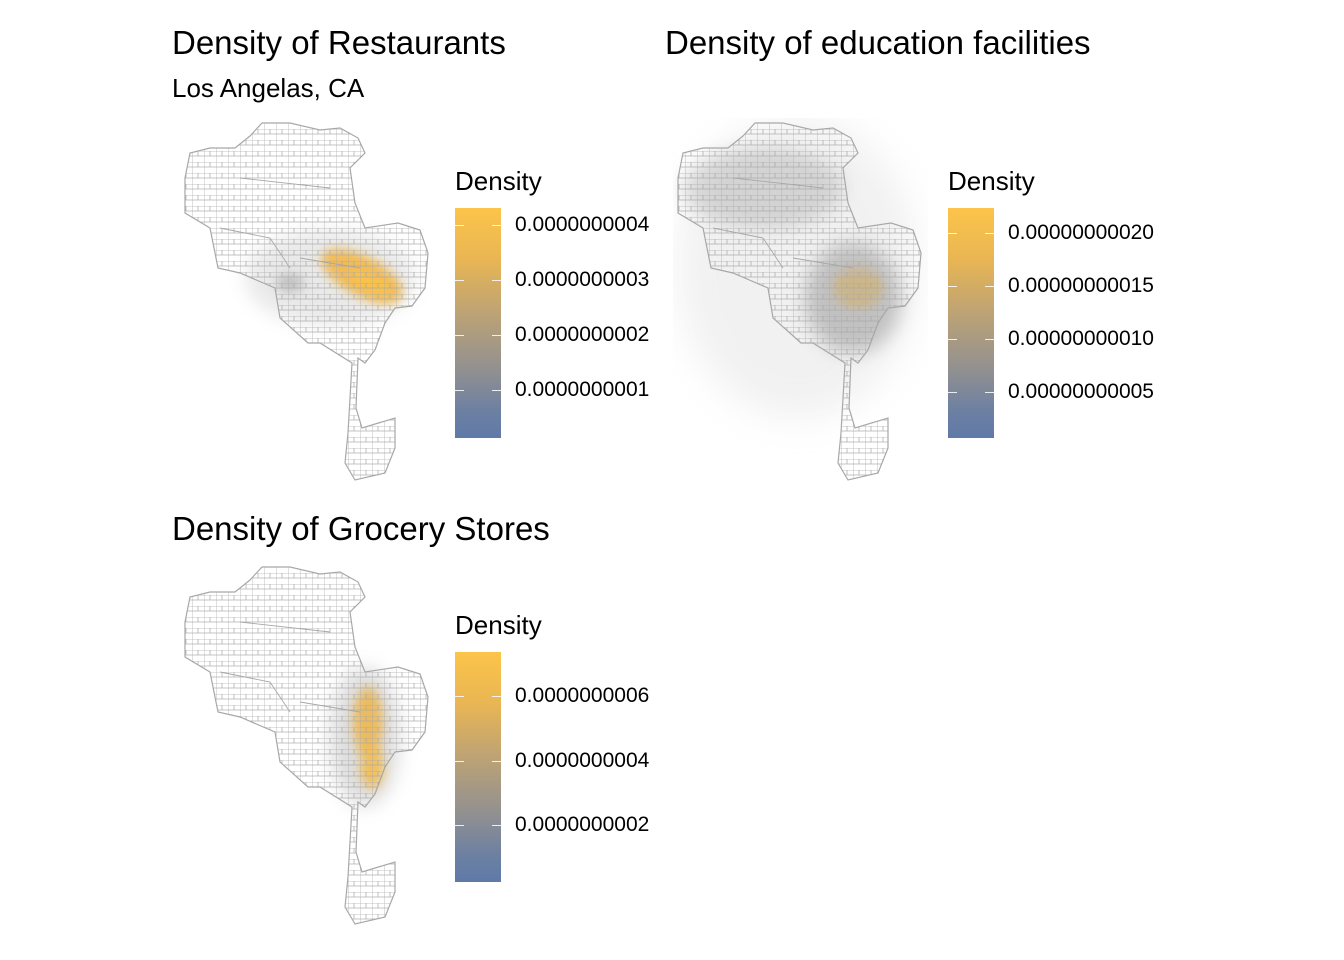 The image size is (1344, 960). Describe the element at coordinates (582, 279) in the screenshot. I see `legend-tick-label: 0.0000000003` at that location.